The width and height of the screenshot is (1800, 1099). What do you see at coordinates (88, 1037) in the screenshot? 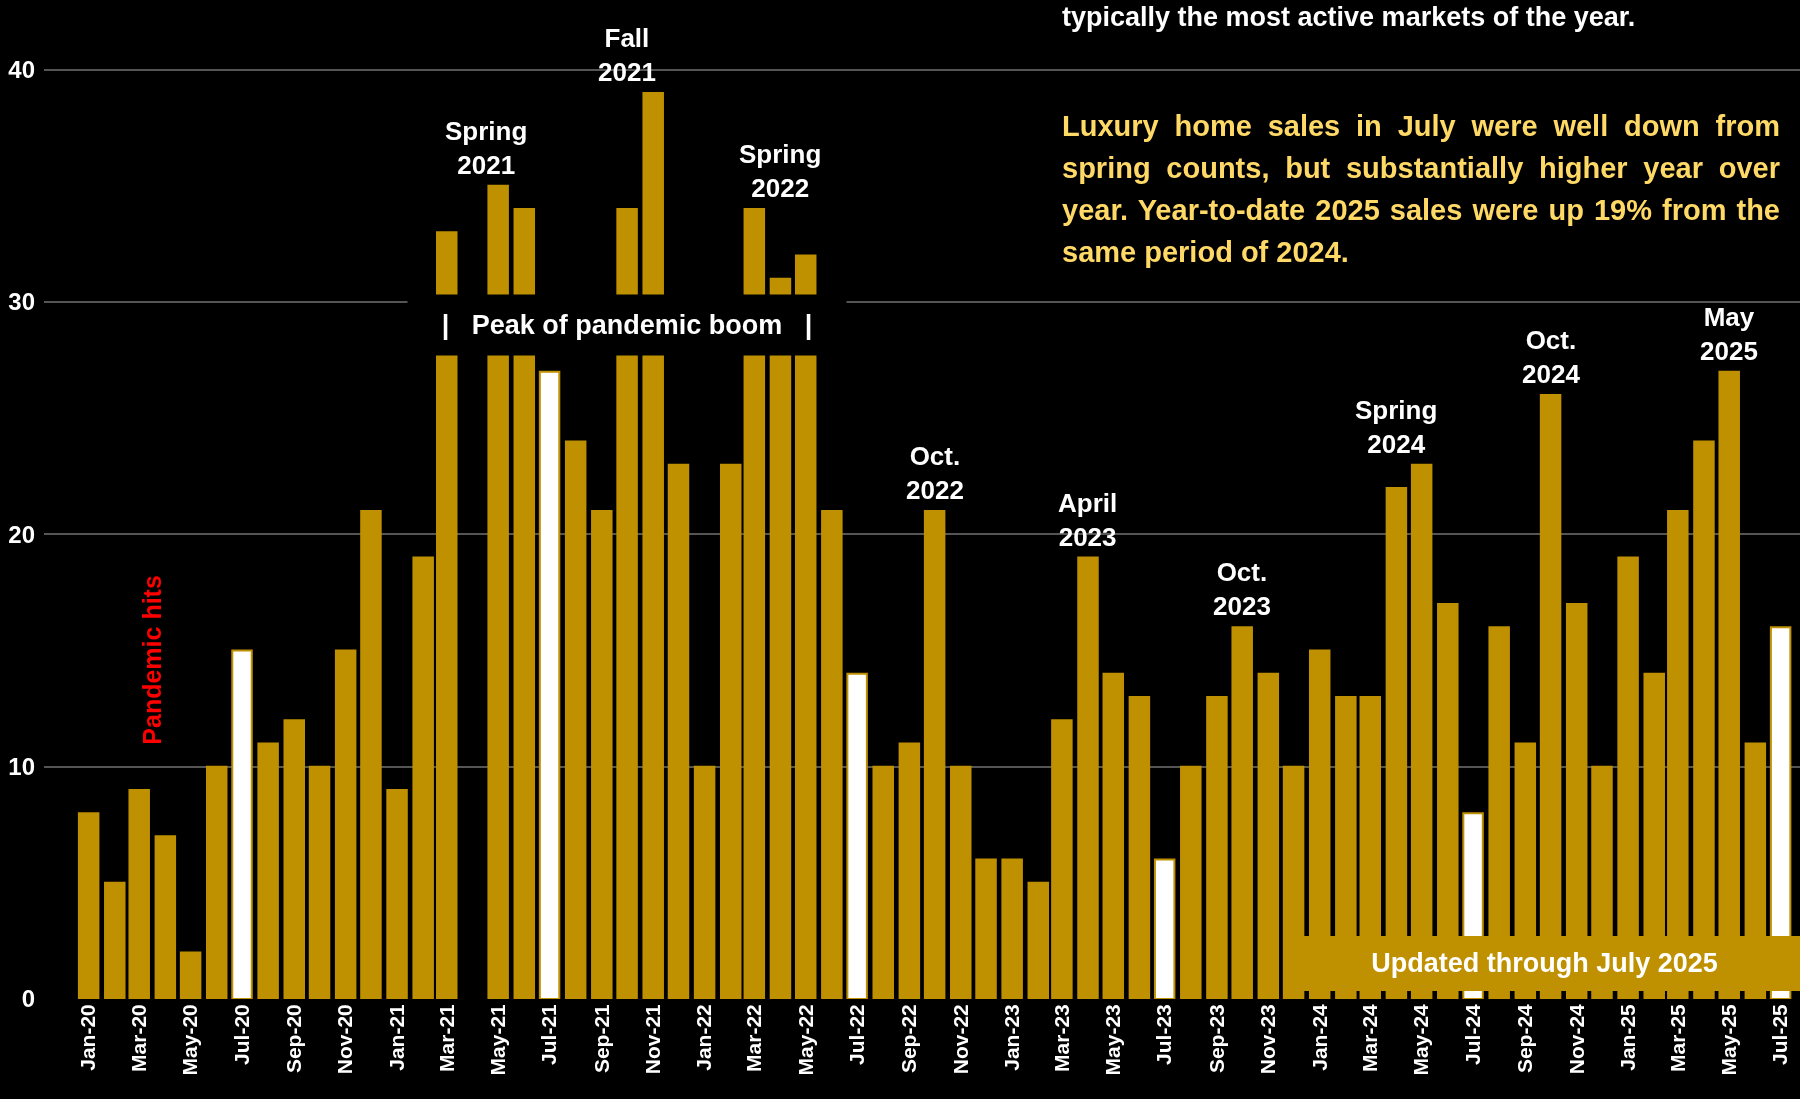
I see `x-tick-label: Jan-20` at bounding box center [88, 1037].